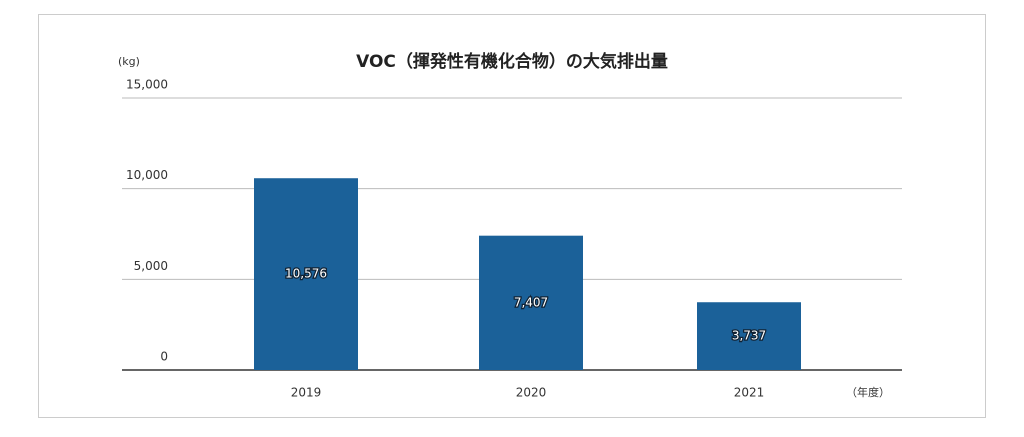  What do you see at coordinates (512, 61) in the screenshot?
I see `chart-title: VOC（揮発性有機化合物）の大気排出量` at bounding box center [512, 61].